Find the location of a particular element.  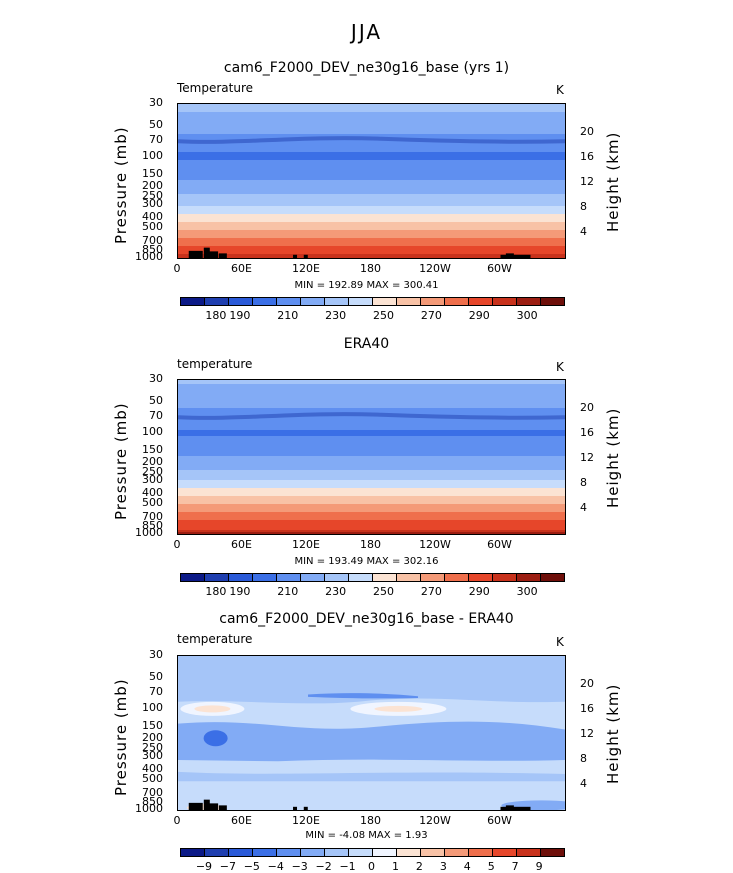

pressure-tick-label: 100 is located at coordinates (152, 155).